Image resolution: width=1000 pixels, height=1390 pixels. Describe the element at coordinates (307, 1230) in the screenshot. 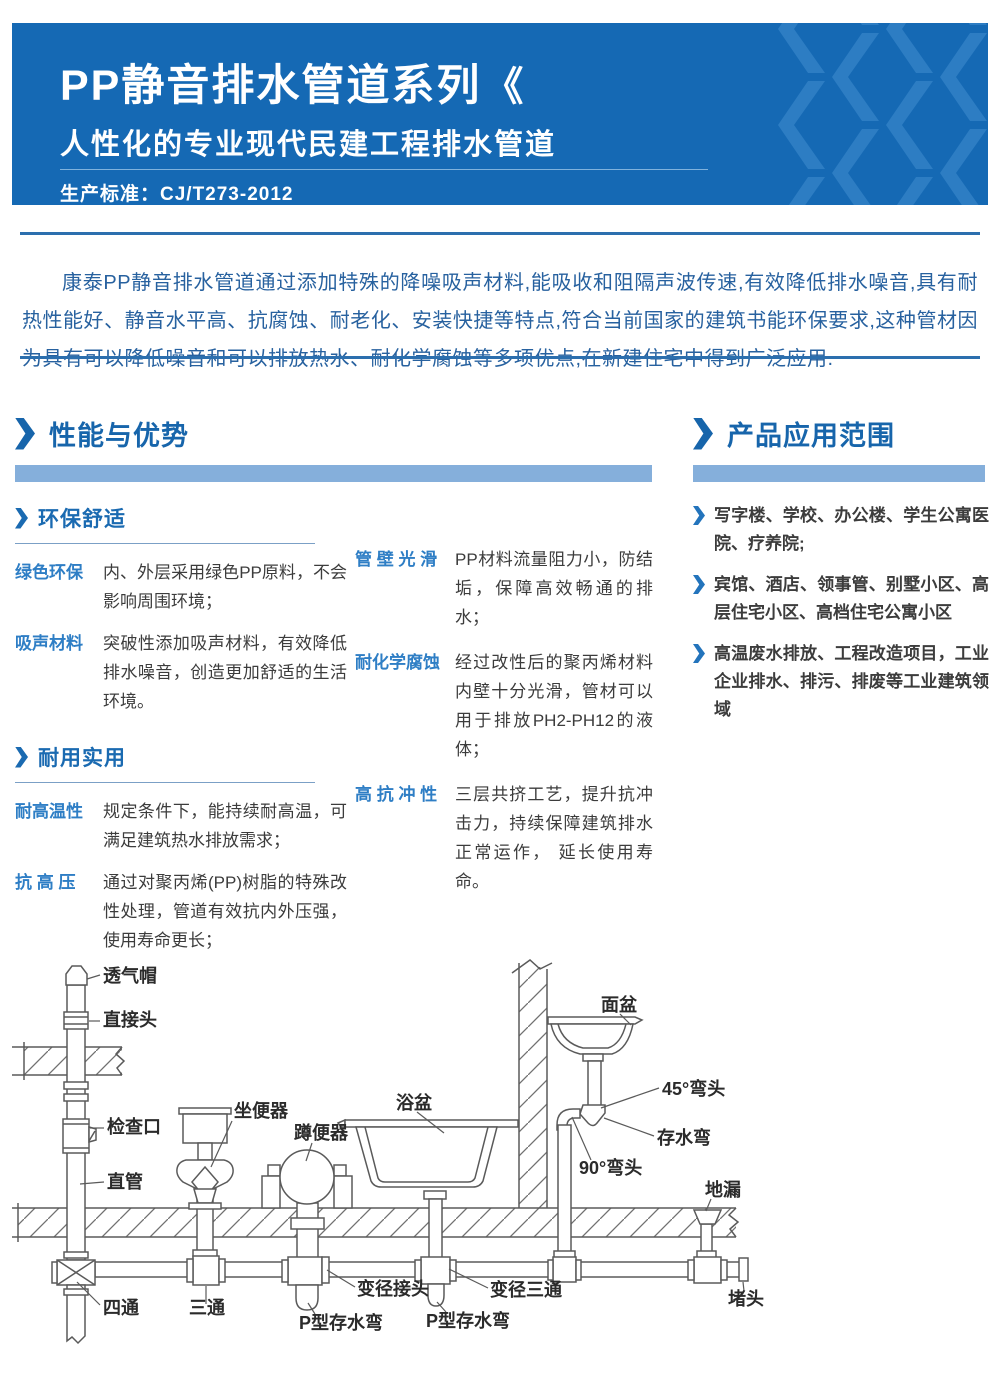

I see `squat-toilet-branch` at that location.